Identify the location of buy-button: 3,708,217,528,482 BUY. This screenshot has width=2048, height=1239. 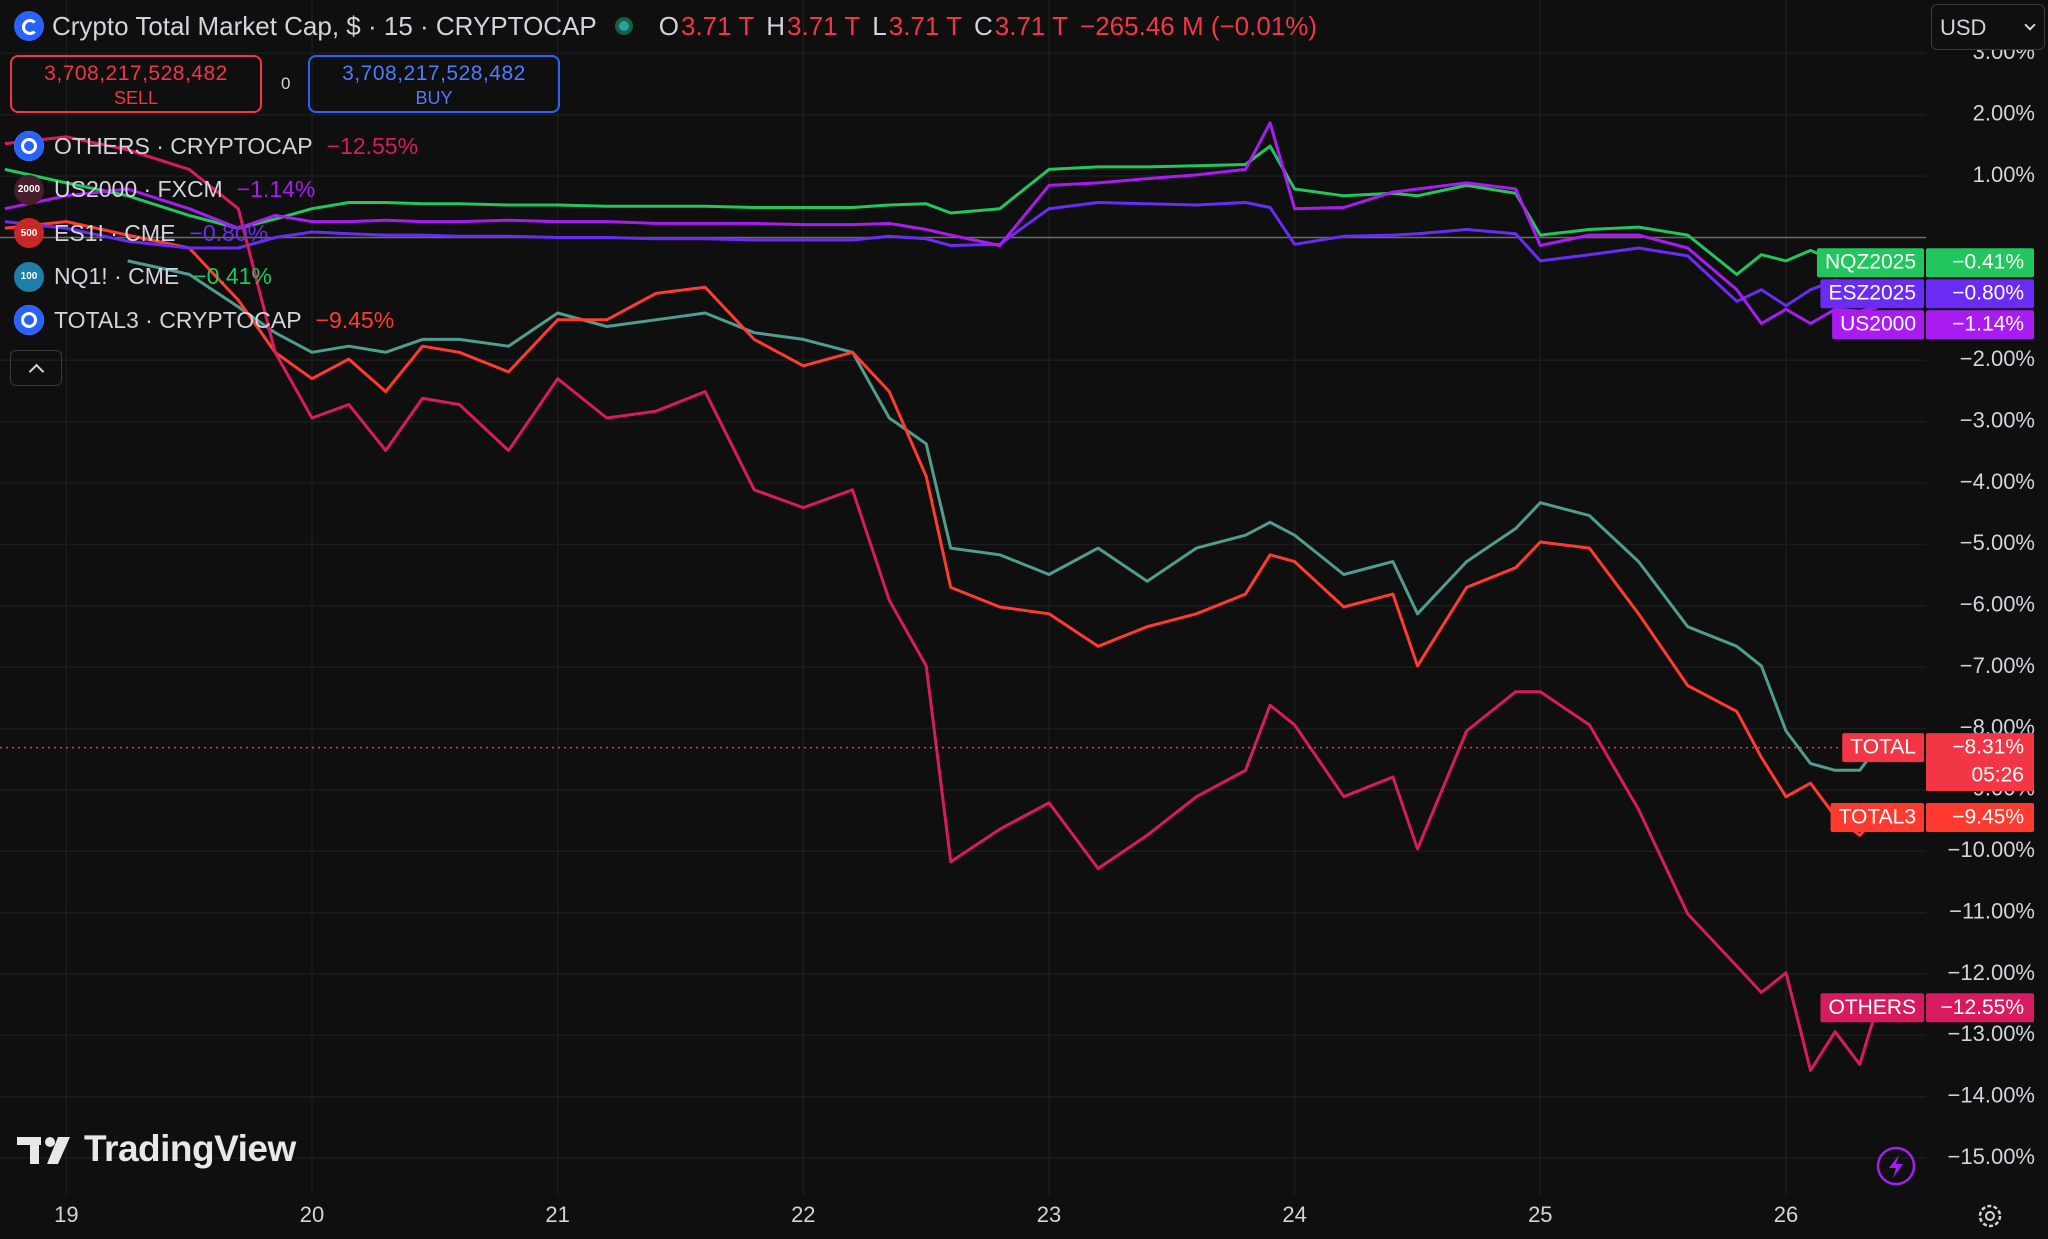
(434, 84).